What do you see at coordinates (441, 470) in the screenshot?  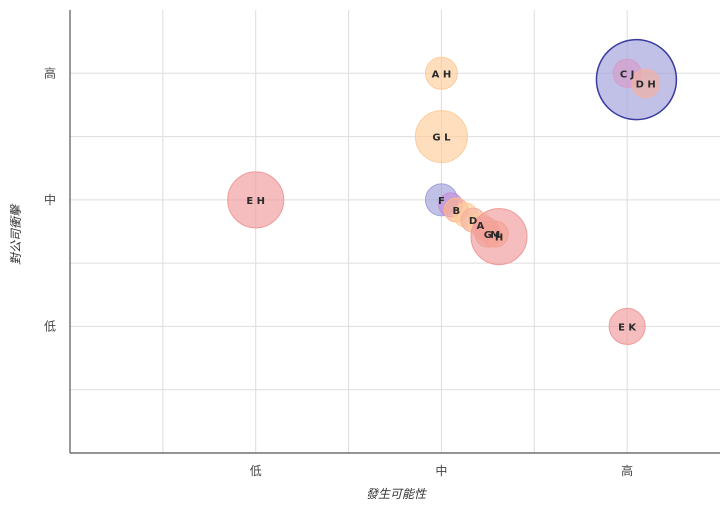 I see `x-tick-label: 中` at bounding box center [441, 470].